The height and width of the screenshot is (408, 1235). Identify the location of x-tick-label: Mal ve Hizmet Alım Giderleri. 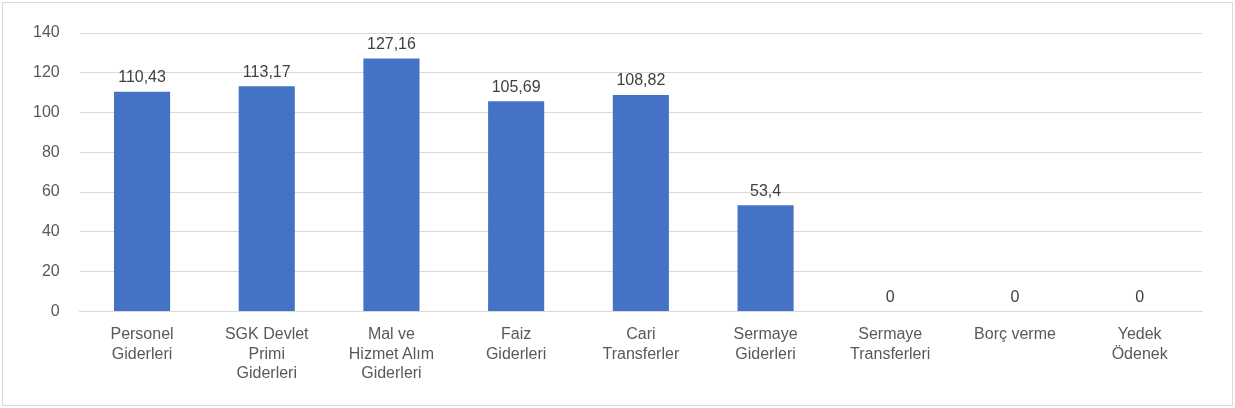
(391, 353).